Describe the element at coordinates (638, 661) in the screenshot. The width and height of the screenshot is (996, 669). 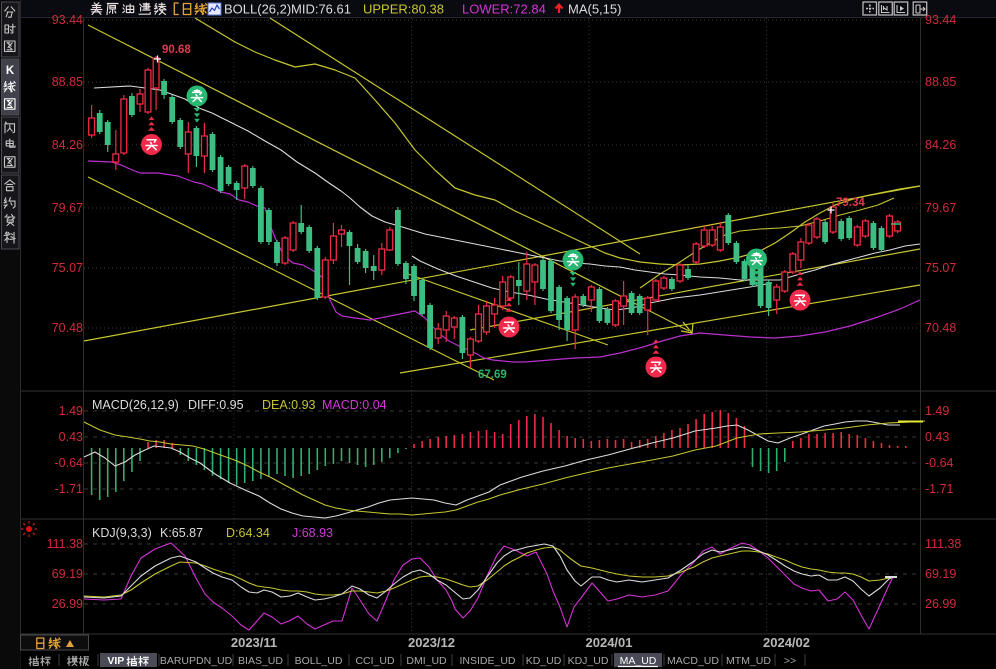
I see `svg-text: MA_UD` at that location.